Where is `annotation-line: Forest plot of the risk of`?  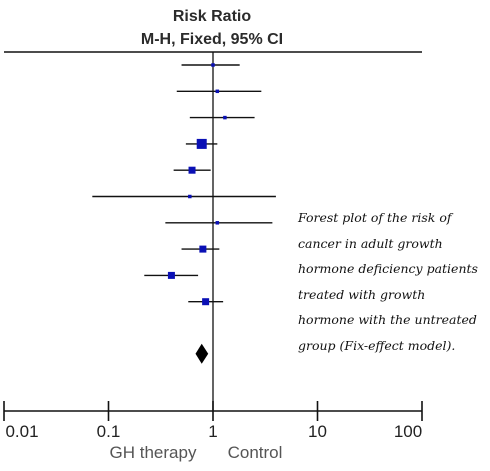 annotation-line: Forest plot of the risk of is located at coordinates (375, 217).